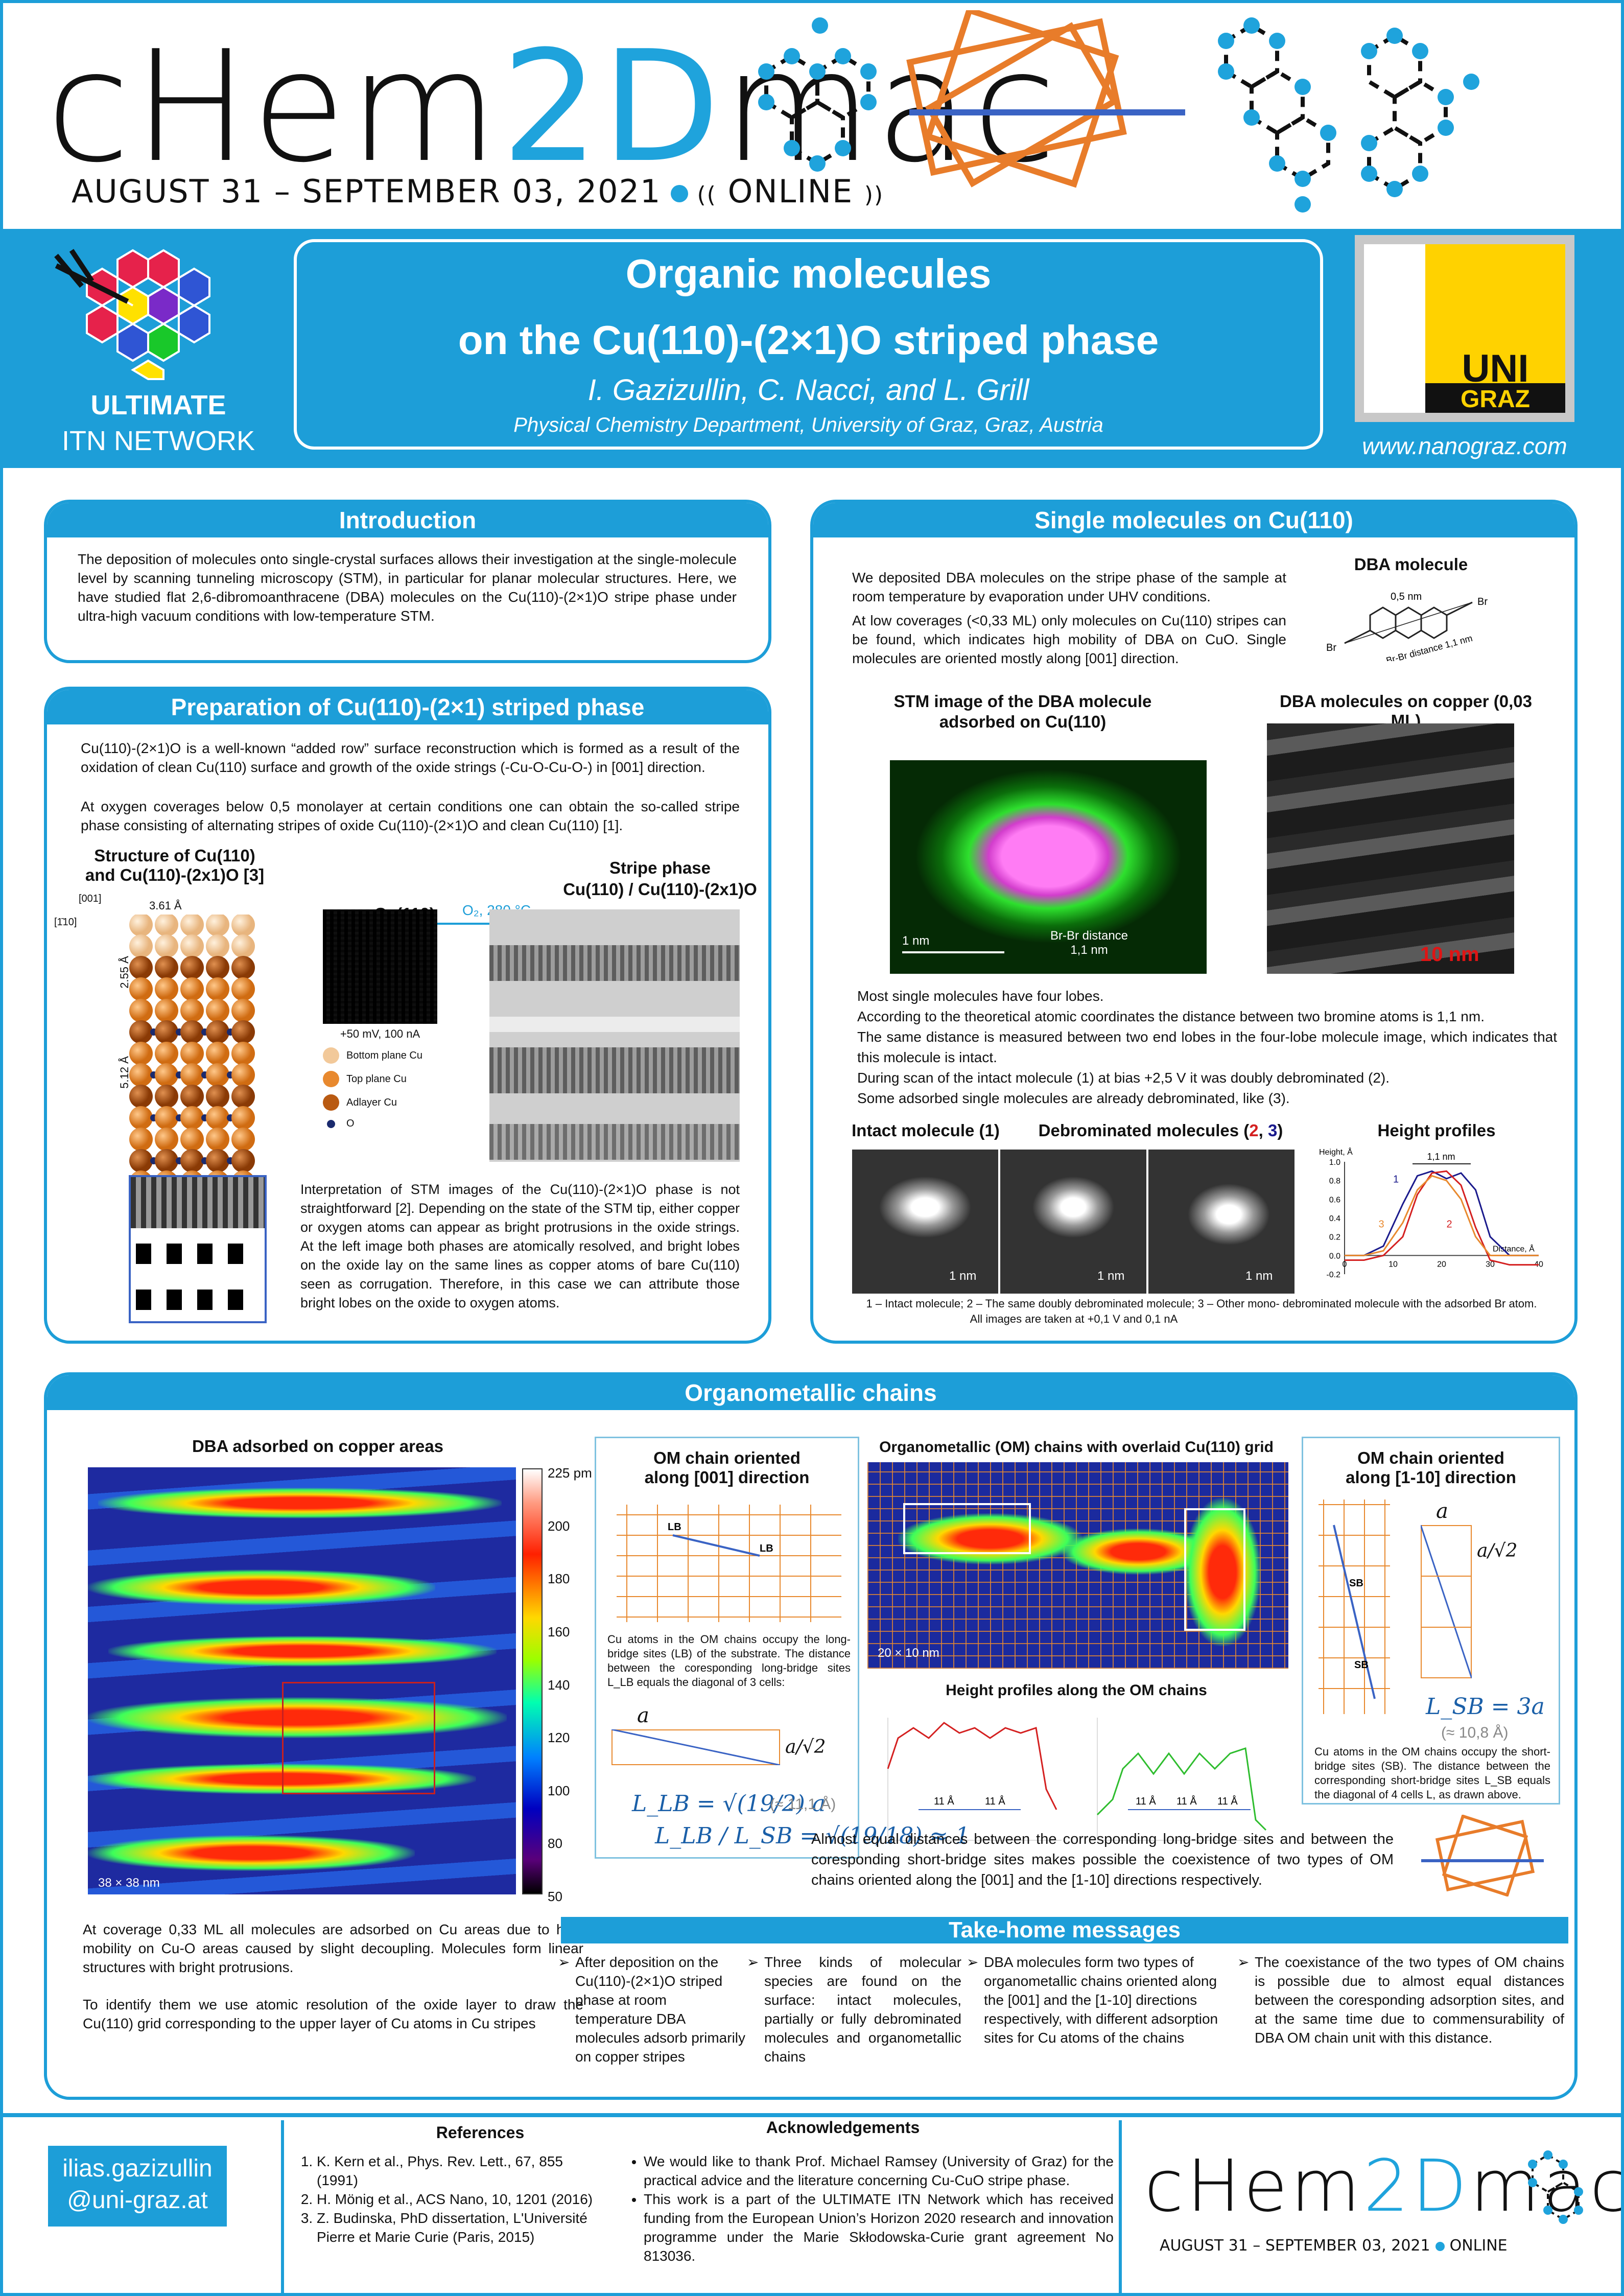  I want to click on om-logo-graphic, so click(1482, 1855).